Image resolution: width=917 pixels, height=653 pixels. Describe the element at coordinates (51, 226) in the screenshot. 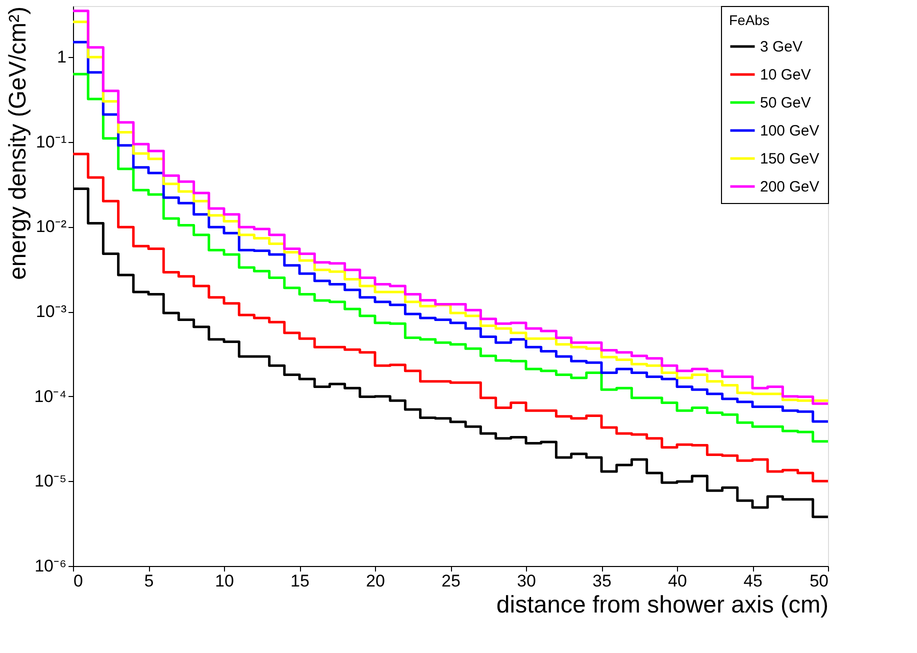

I see `y-tick-label: 10⁻²` at that location.